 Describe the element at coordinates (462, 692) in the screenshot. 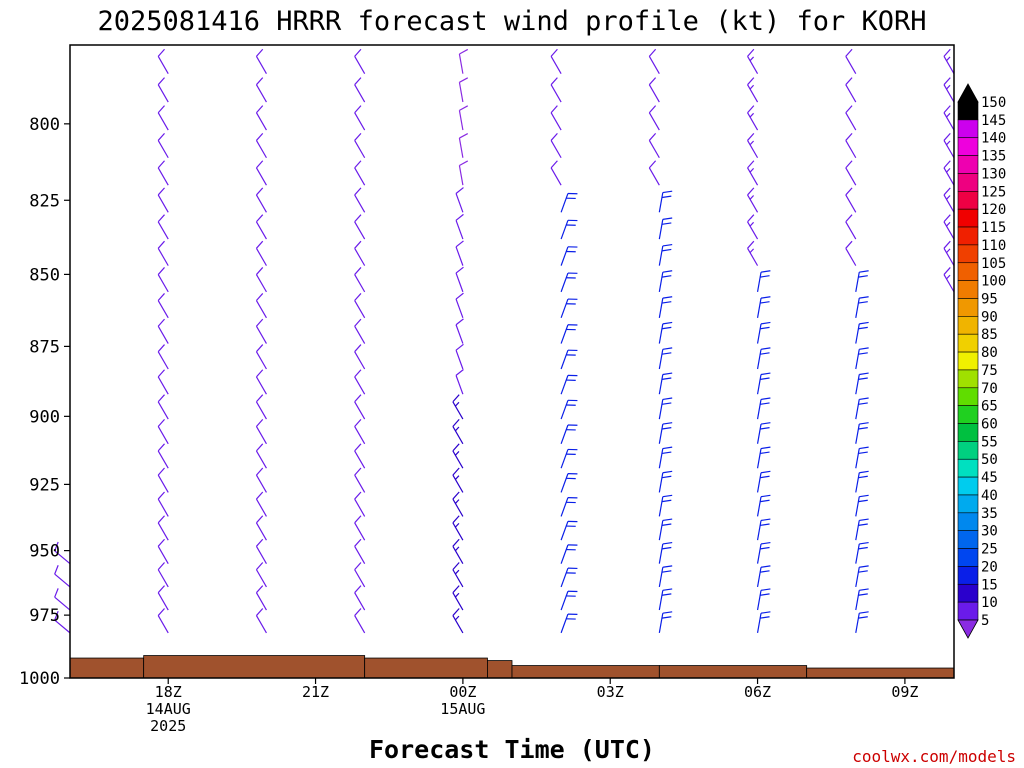

I see `x-tick-label-24-0: 00Z` at that location.